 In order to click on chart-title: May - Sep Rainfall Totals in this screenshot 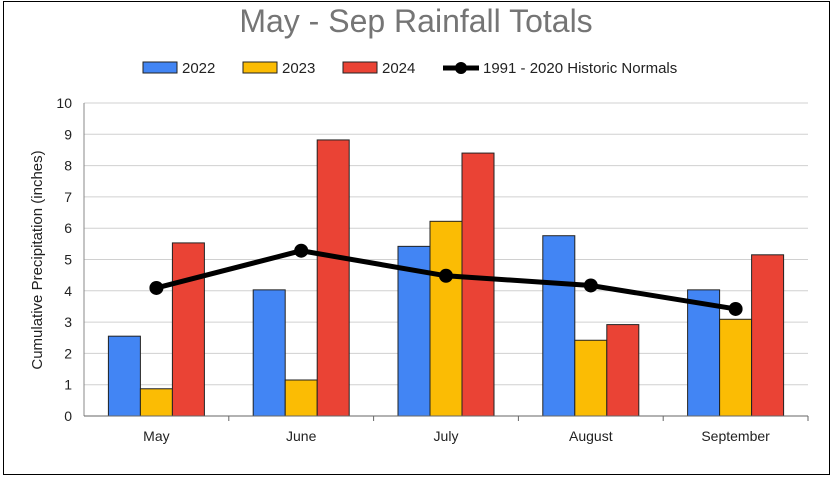, I will do `click(415, 21)`.